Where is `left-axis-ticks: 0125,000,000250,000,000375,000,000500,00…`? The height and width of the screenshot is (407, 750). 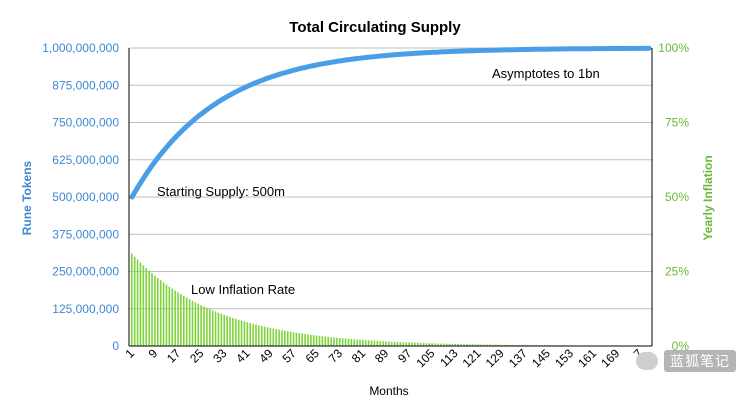
left-axis-ticks: 0125,000,000250,000,000375,000,000500,00… is located at coordinates (80, 197).